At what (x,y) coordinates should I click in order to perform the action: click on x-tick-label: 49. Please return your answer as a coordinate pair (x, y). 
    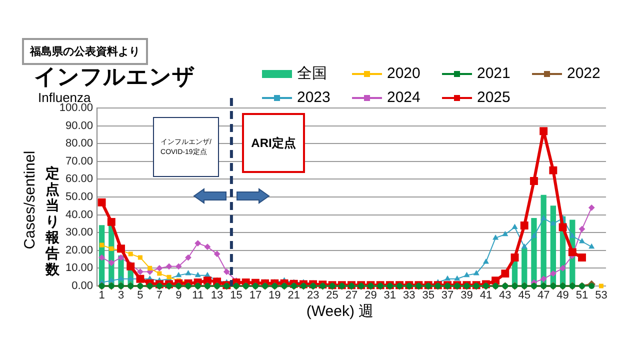
    Looking at the image, I should click on (562, 296).